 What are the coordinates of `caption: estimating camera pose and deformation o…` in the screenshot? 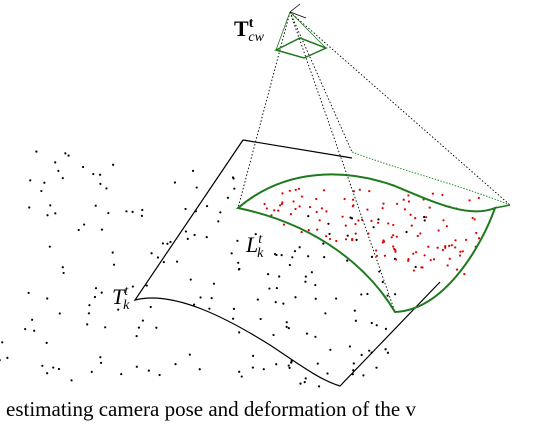 It's located at (211, 409).